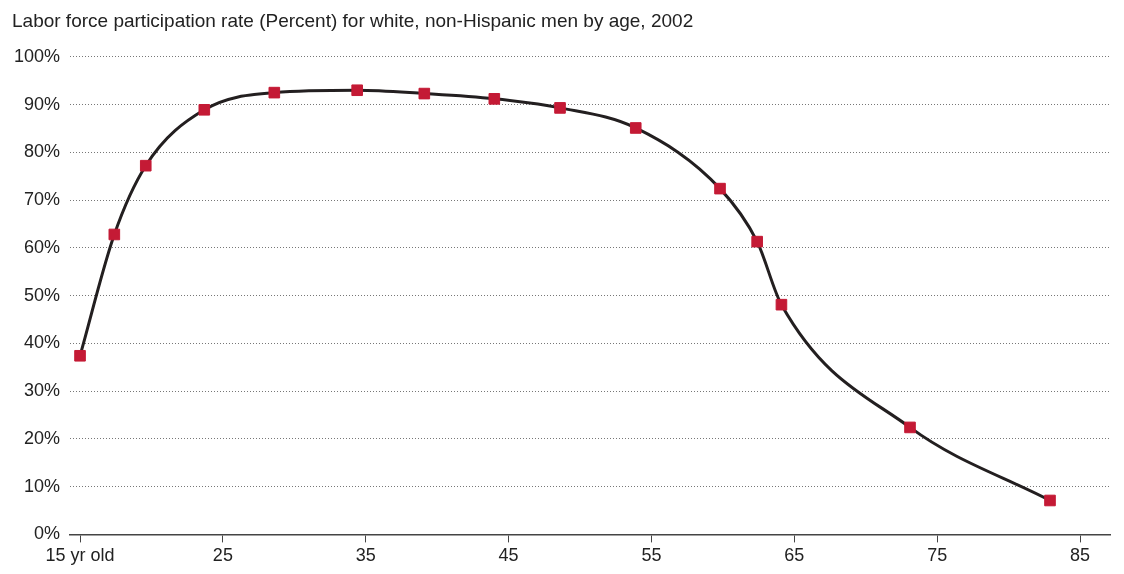  I want to click on y-tick-label: 100%, so click(37, 55).